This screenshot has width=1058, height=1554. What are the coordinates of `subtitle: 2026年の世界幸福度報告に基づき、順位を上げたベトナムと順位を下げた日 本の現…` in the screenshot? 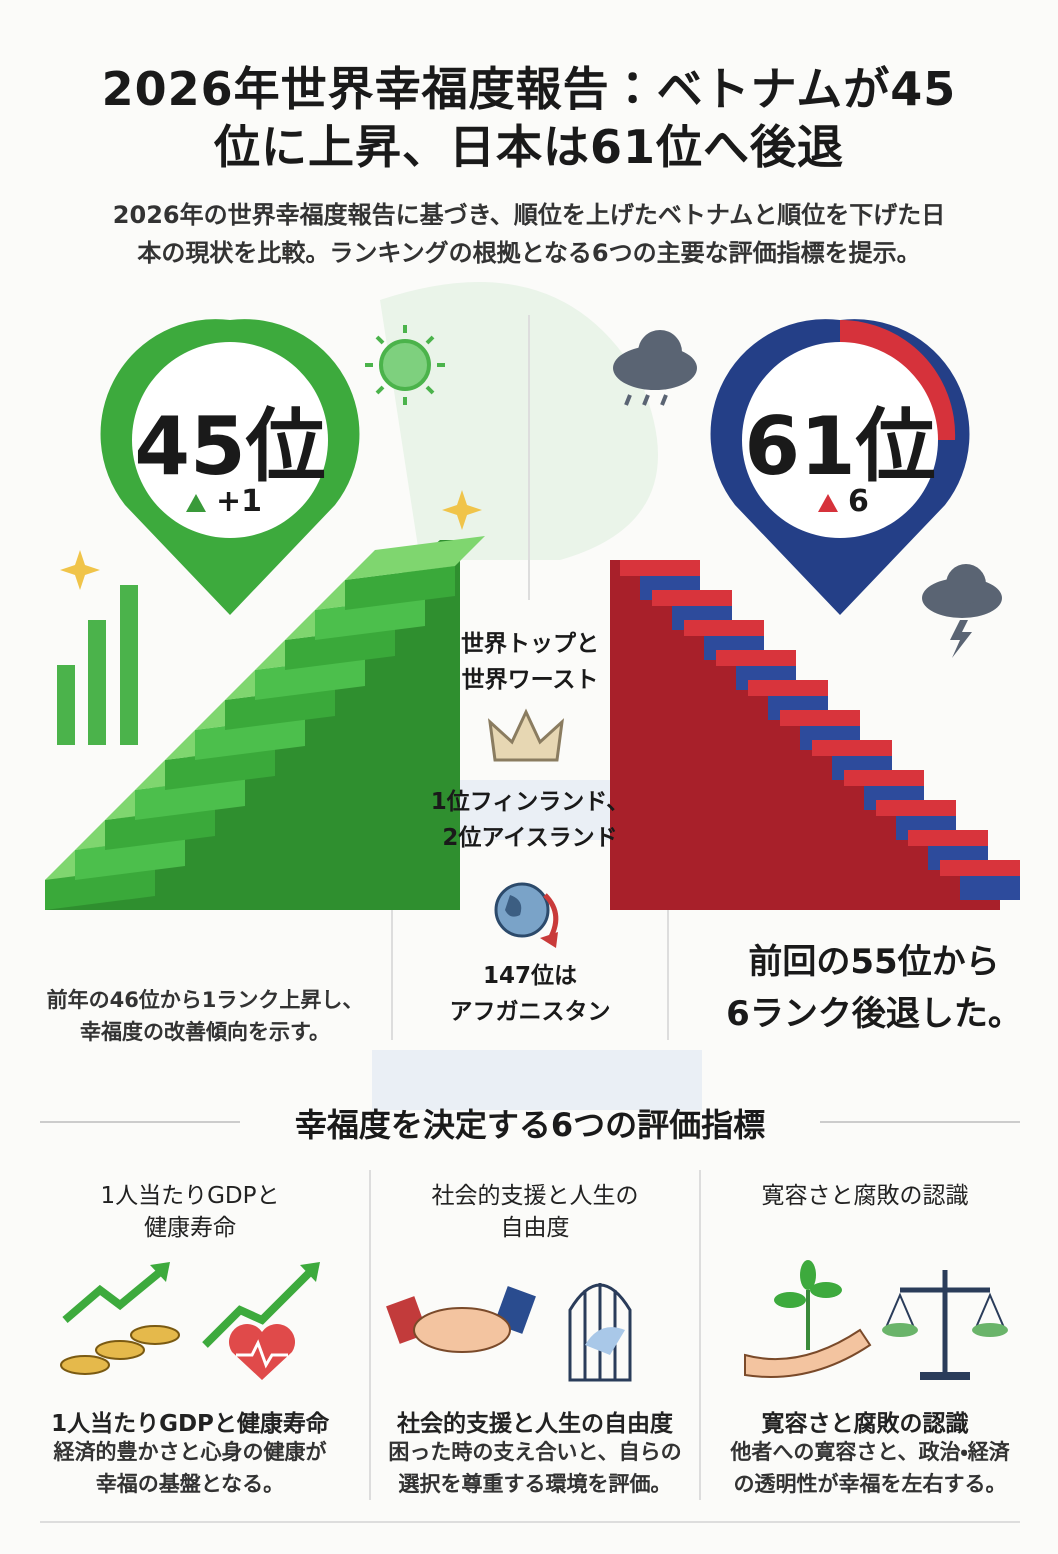 It's located at (529, 234).